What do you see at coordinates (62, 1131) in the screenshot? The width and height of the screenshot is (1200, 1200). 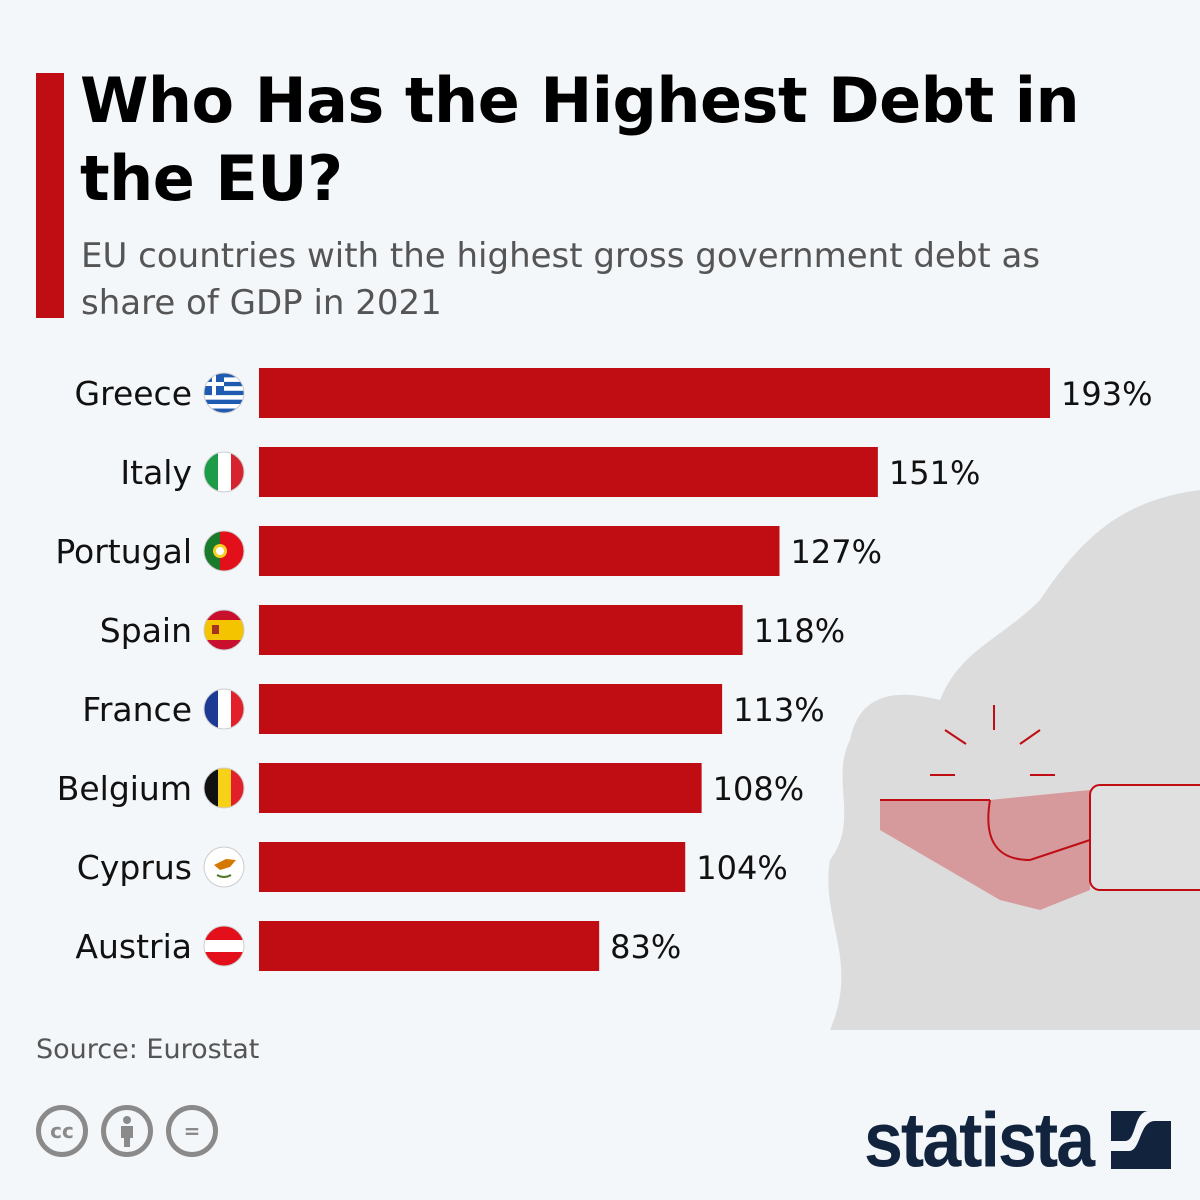 I see `cc-icon: cc` at bounding box center [62, 1131].